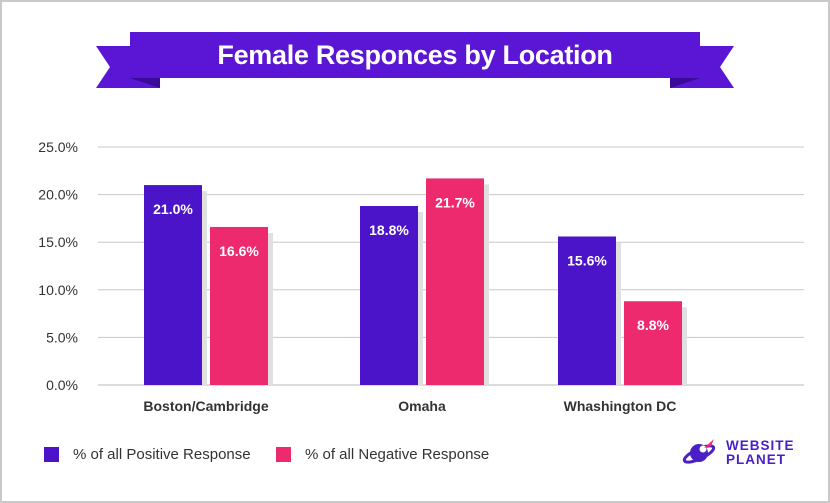 The image size is (830, 503). I want to click on title-banner, so click(415, 60).